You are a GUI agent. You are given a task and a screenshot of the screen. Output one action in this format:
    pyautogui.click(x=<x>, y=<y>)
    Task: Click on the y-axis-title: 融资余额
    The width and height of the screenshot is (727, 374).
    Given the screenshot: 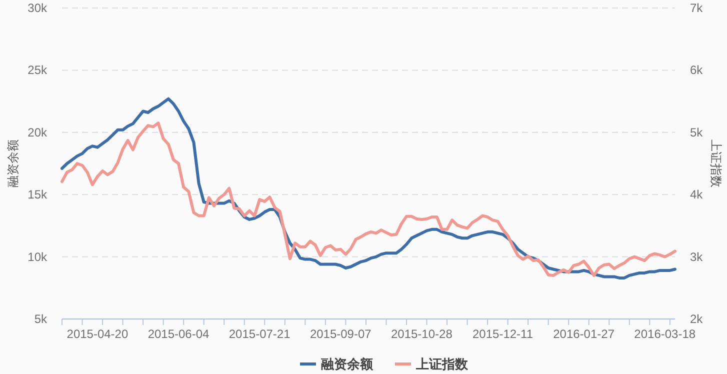 What is the action you would take?
    pyautogui.click(x=13, y=164)
    